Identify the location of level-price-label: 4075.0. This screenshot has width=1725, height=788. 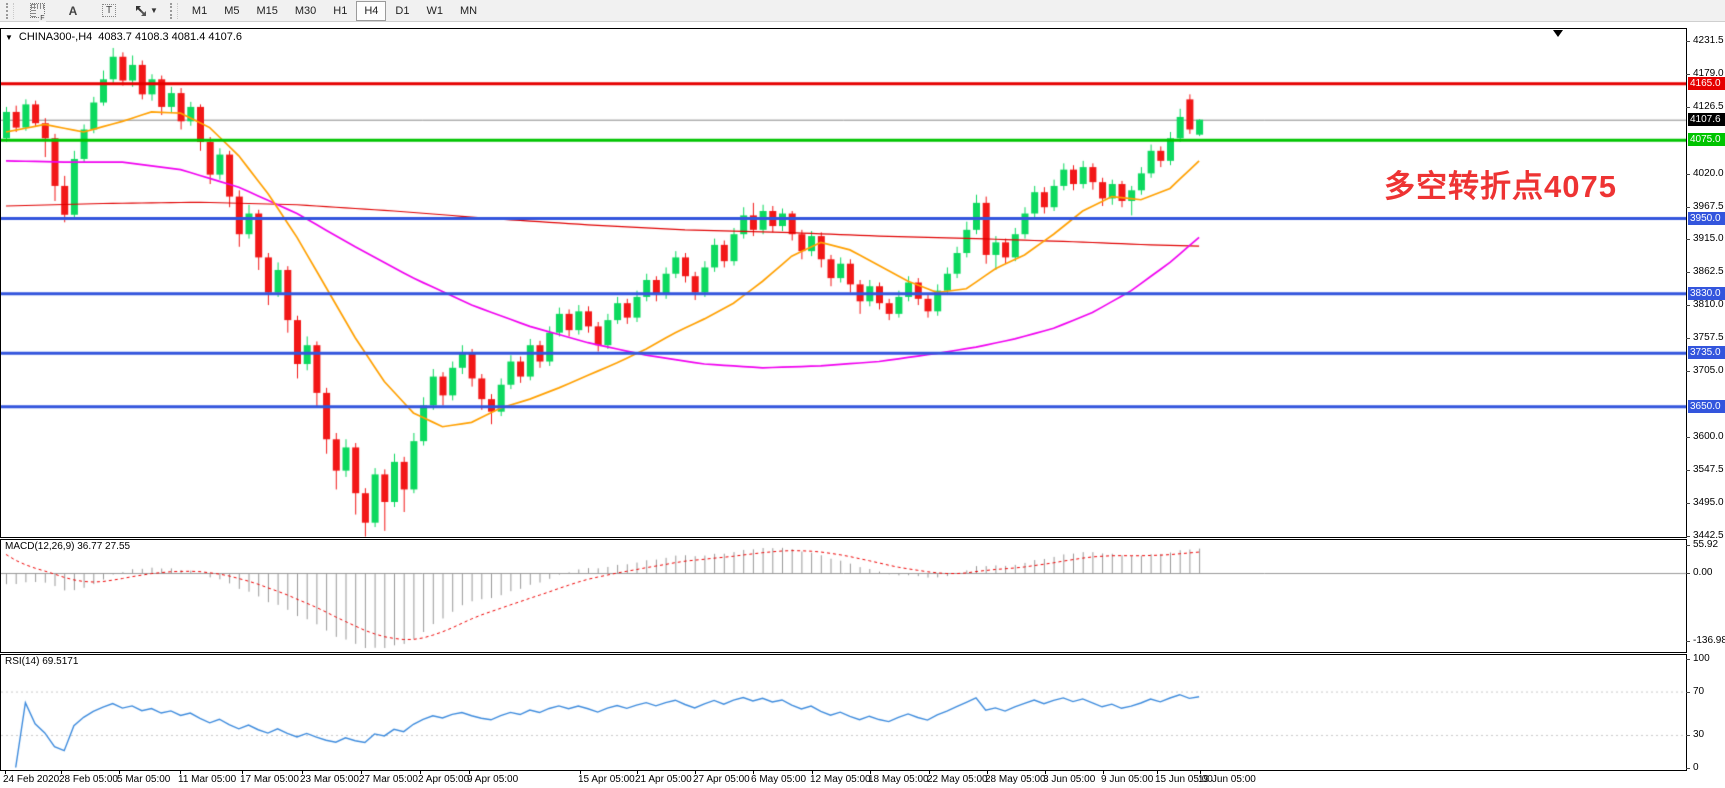
(1706, 140).